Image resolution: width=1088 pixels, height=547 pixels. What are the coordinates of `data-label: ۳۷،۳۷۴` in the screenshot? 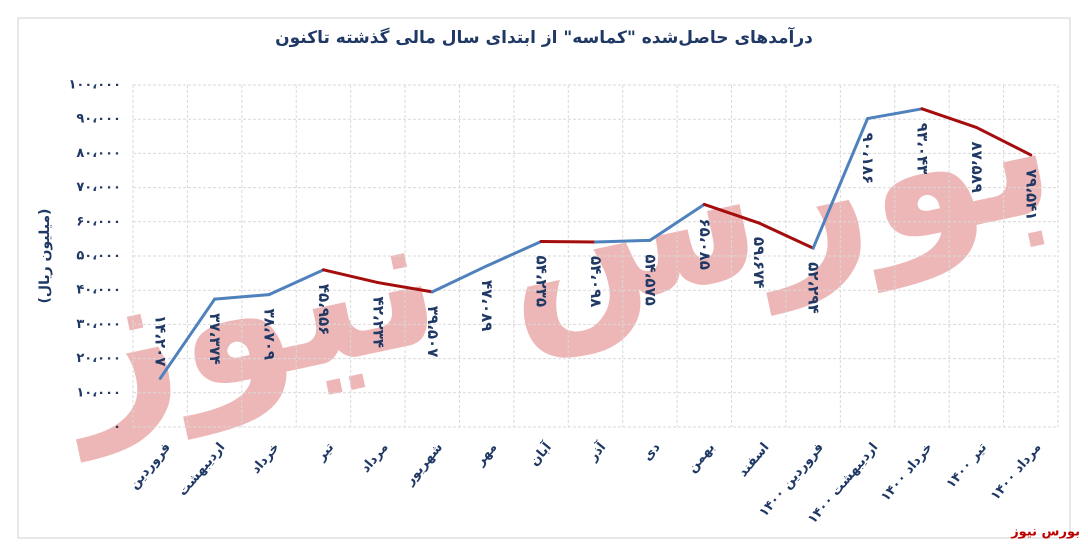 It's located at (215, 338).